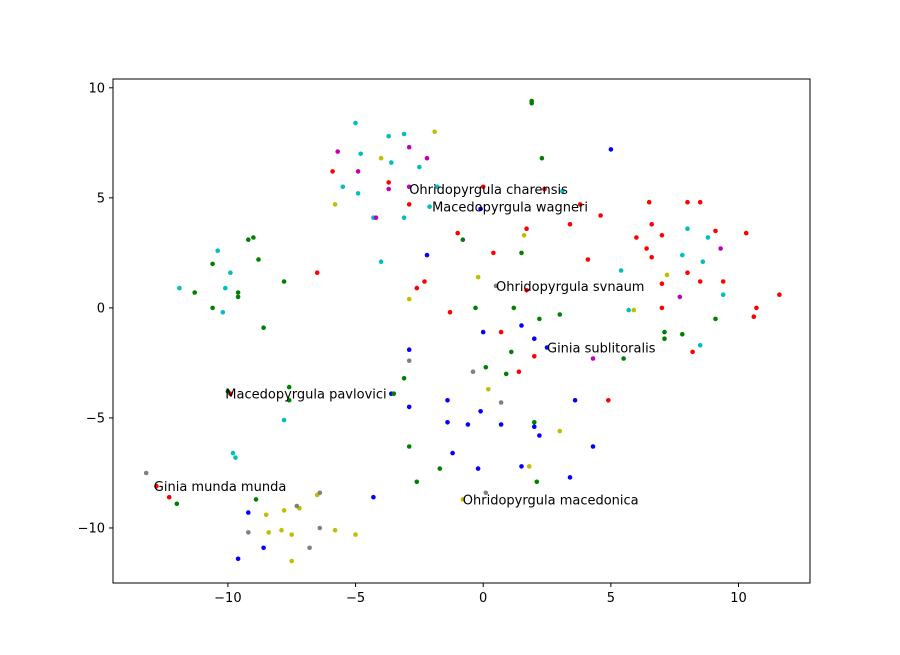 This screenshot has width=900, height=655. What do you see at coordinates (601, 349) in the screenshot?
I see `point-annotation: Ginia sublitoralis` at bounding box center [601, 349].